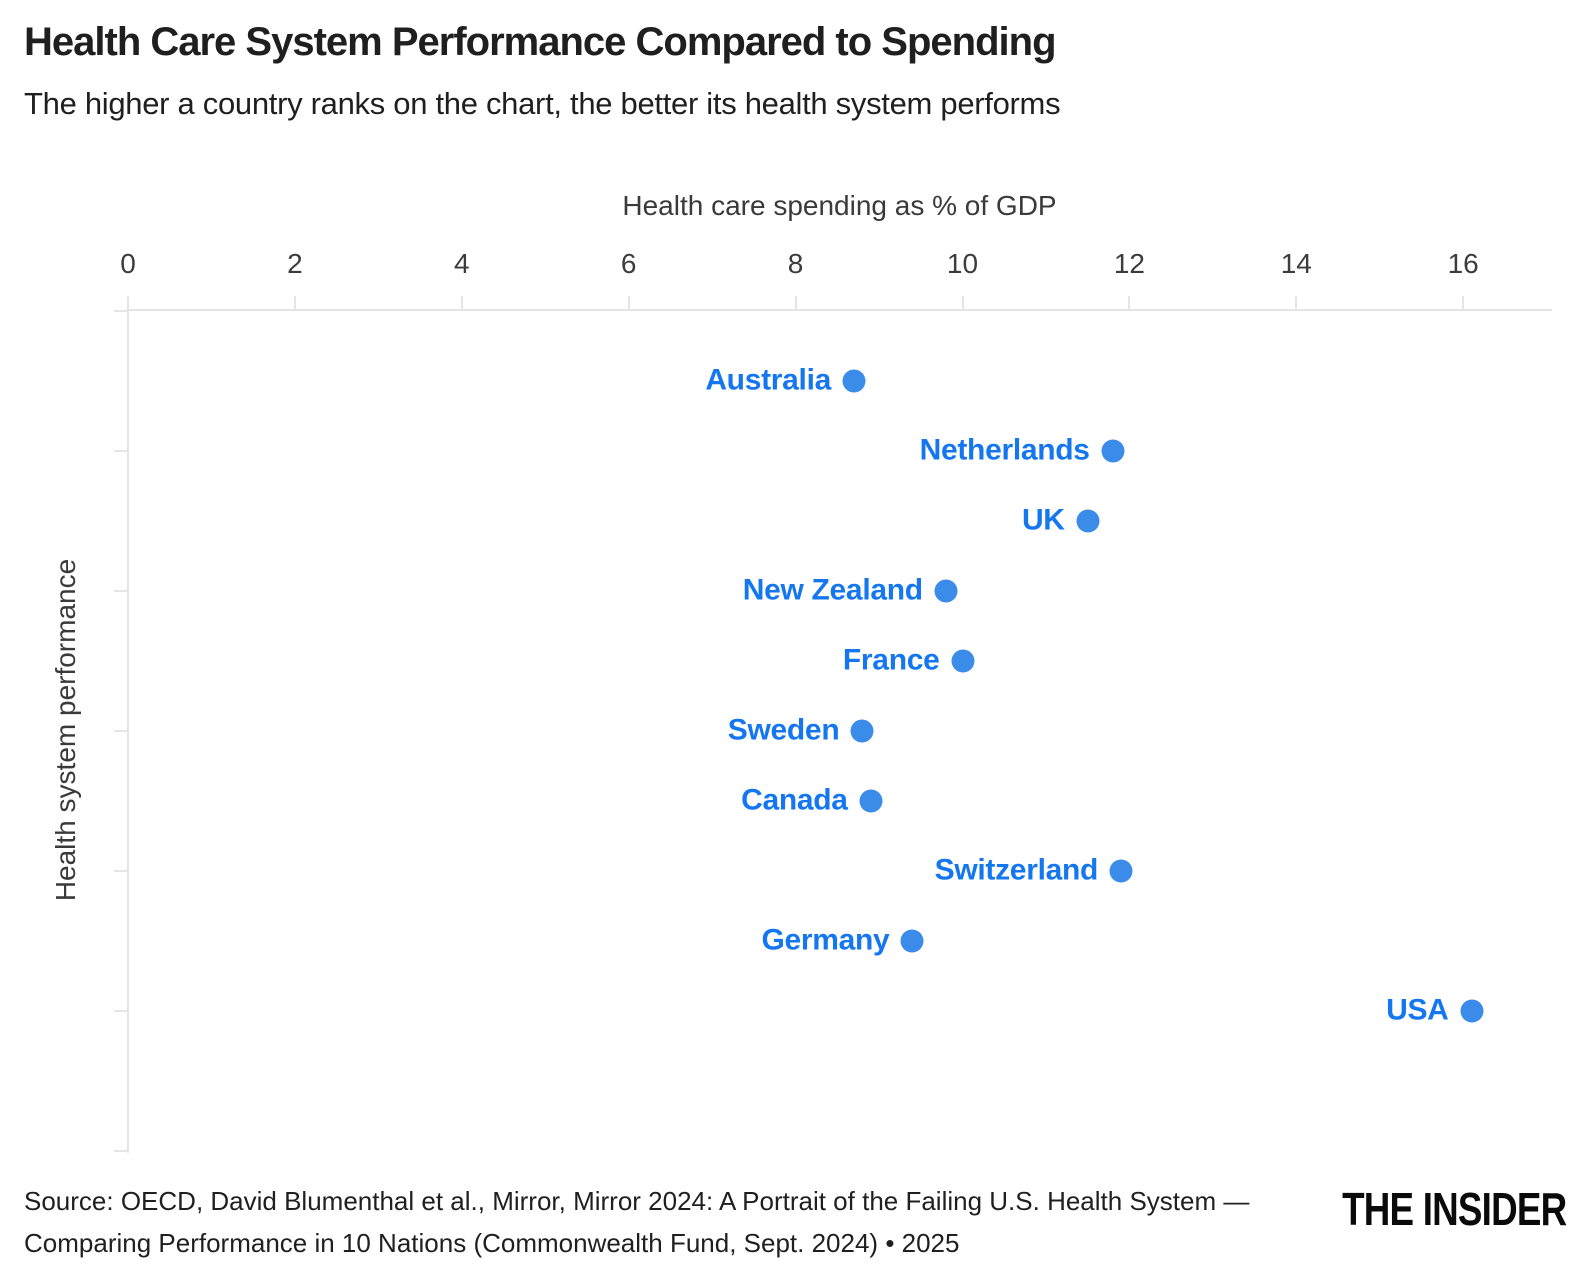 The image size is (1588, 1286). What do you see at coordinates (1043, 520) in the screenshot?
I see `data-point-label-uk: UK` at bounding box center [1043, 520].